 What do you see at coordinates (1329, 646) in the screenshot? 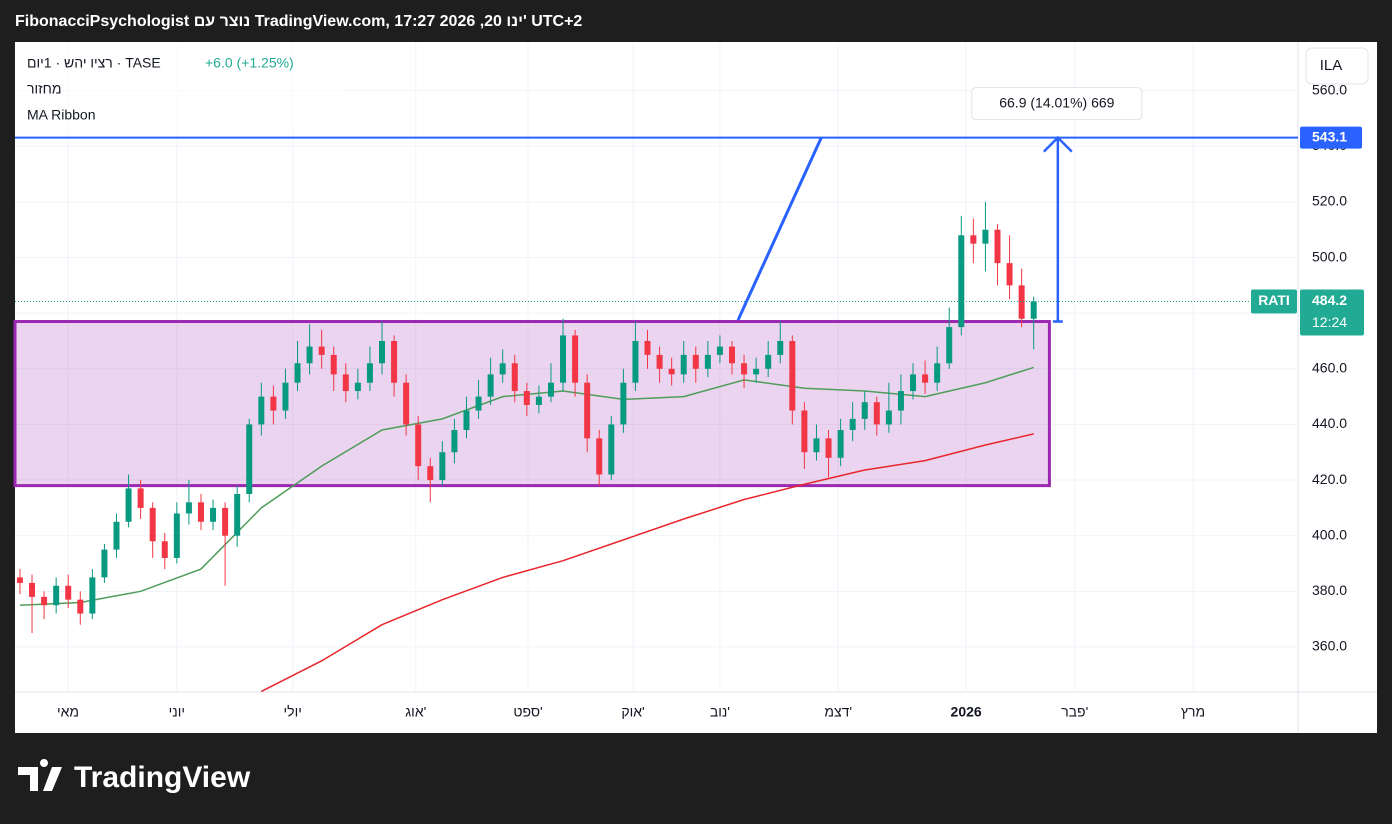
I see `y-tick-label: 360.0` at bounding box center [1329, 646].